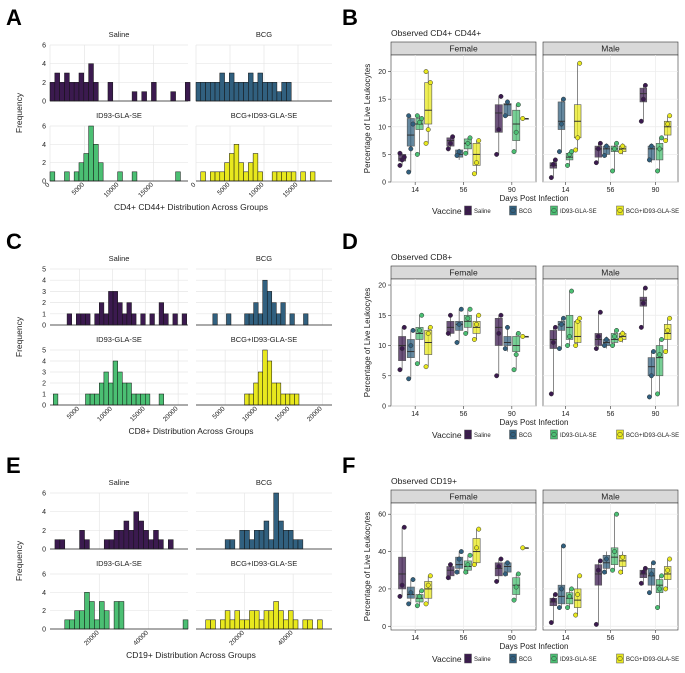  Describe the element at coordinates (421, 257) in the screenshot. I see `chart-title: Observed CD8+` at that location.